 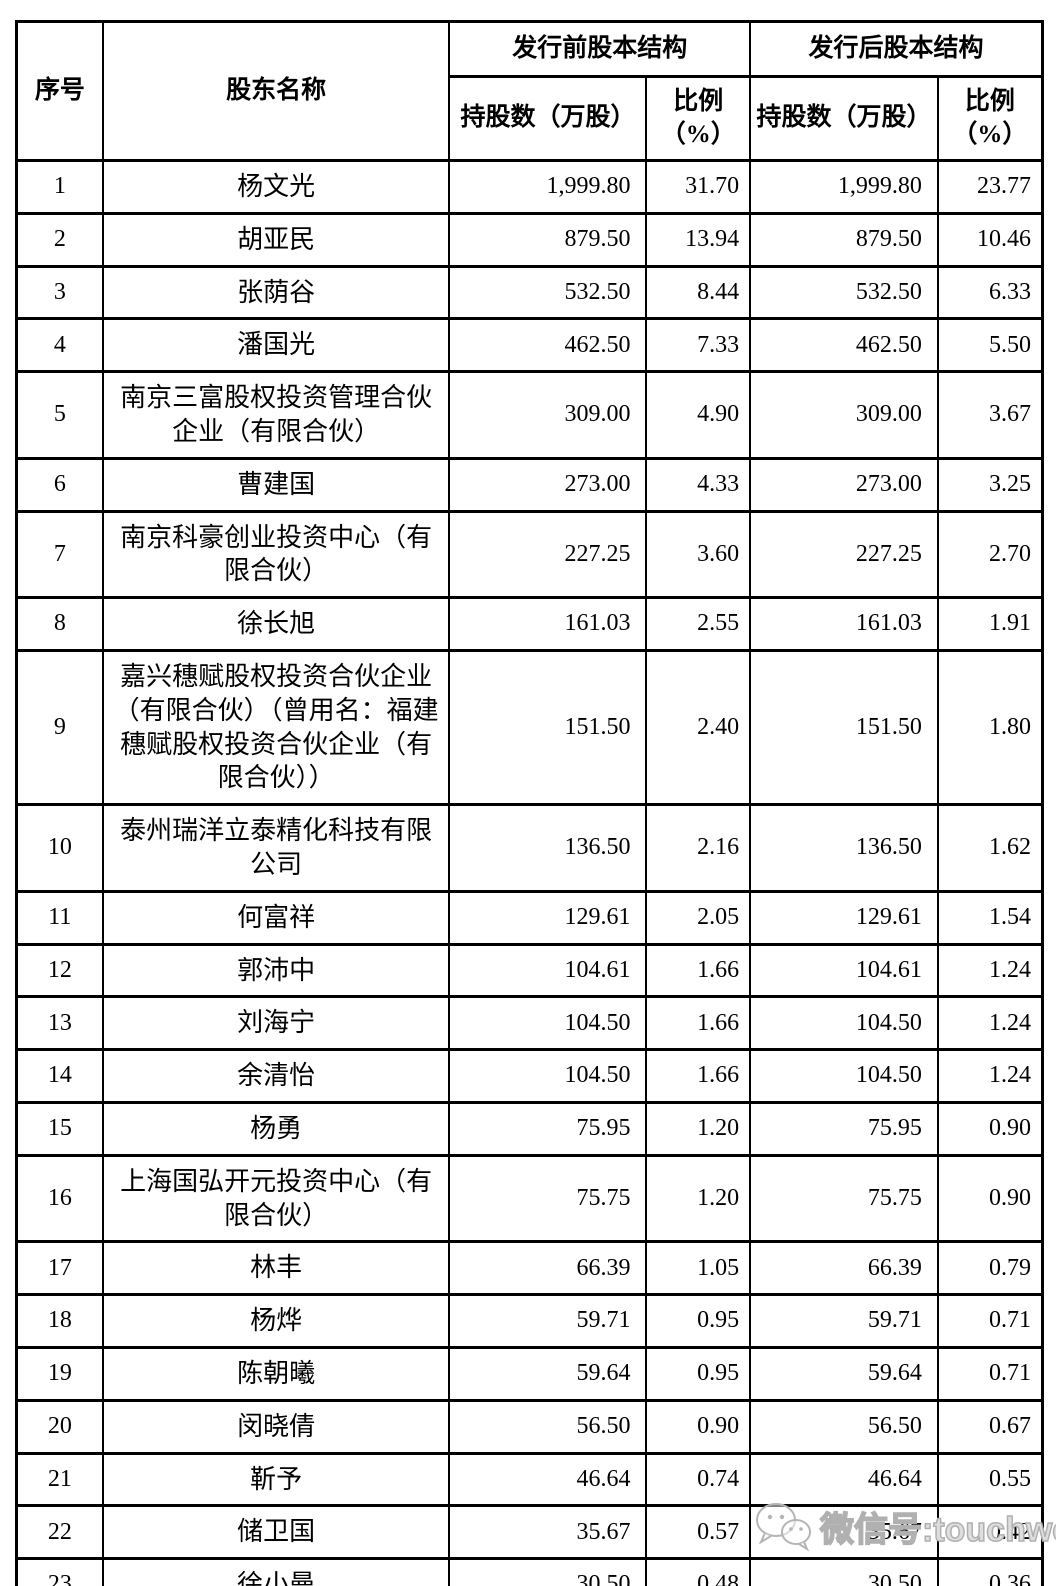 What do you see at coordinates (59, 1479) in the screenshot?
I see `row-index: 21` at bounding box center [59, 1479].